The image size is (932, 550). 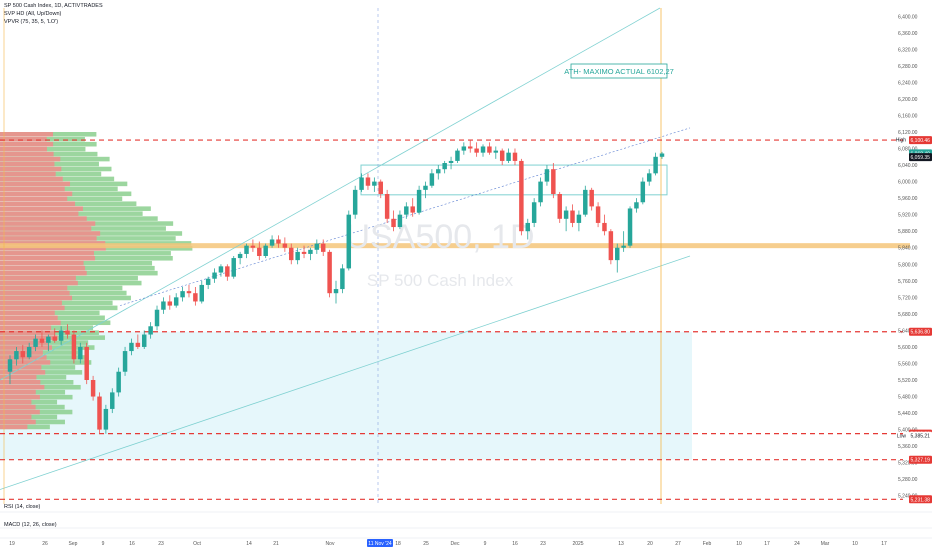 What do you see at coordinates (908, 414) in the screenshot?
I see `y-tick-label: 5,440.00` at bounding box center [908, 414].